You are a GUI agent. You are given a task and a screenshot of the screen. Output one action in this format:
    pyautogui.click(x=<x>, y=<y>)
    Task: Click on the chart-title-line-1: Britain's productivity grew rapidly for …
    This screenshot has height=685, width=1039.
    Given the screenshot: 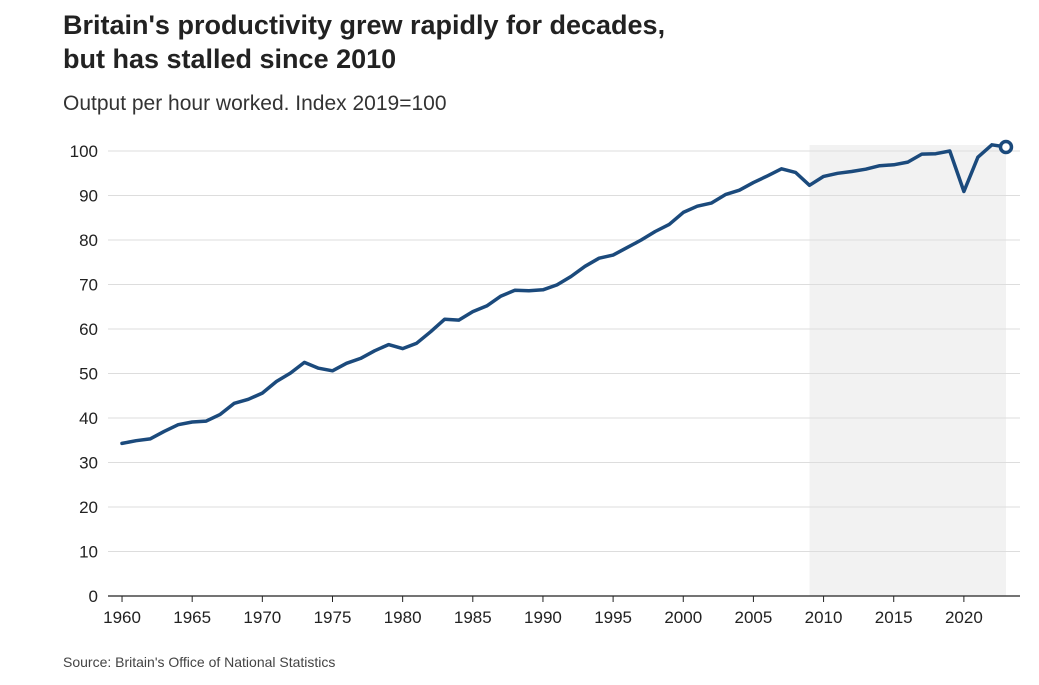 What is the action you would take?
    pyautogui.click(x=364, y=25)
    